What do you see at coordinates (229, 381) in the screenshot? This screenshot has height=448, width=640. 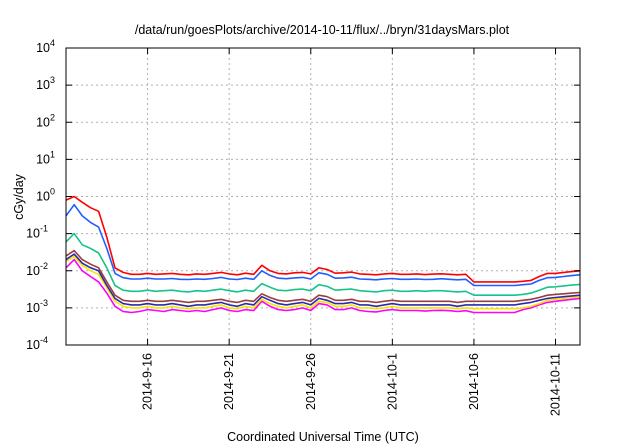 I see `x-tick-label: 2014-9-21` at bounding box center [229, 381].